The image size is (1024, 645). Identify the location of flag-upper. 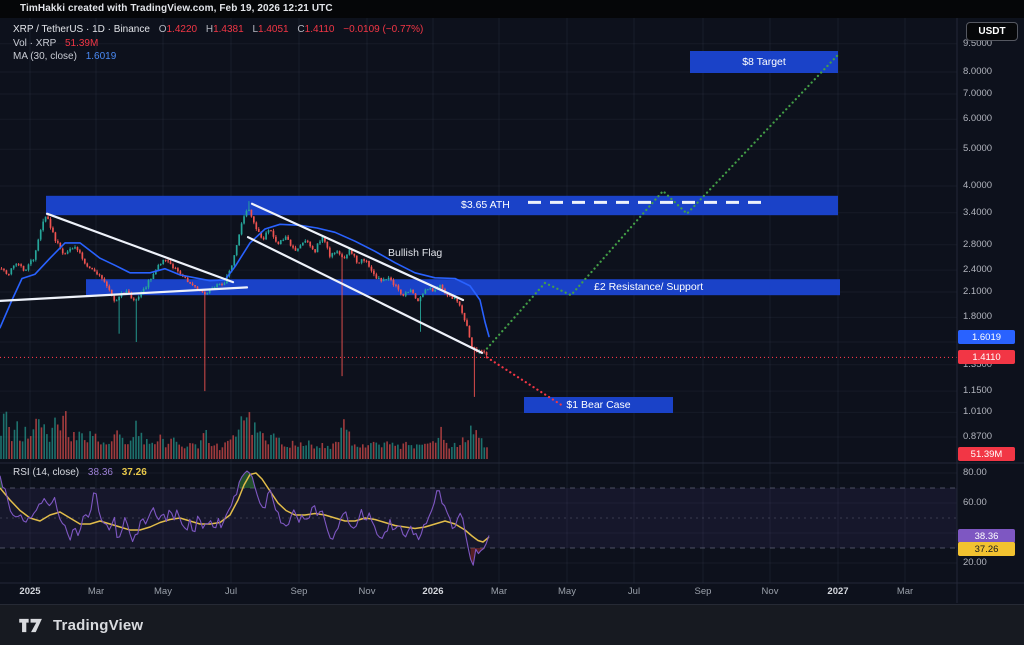
(357, 252).